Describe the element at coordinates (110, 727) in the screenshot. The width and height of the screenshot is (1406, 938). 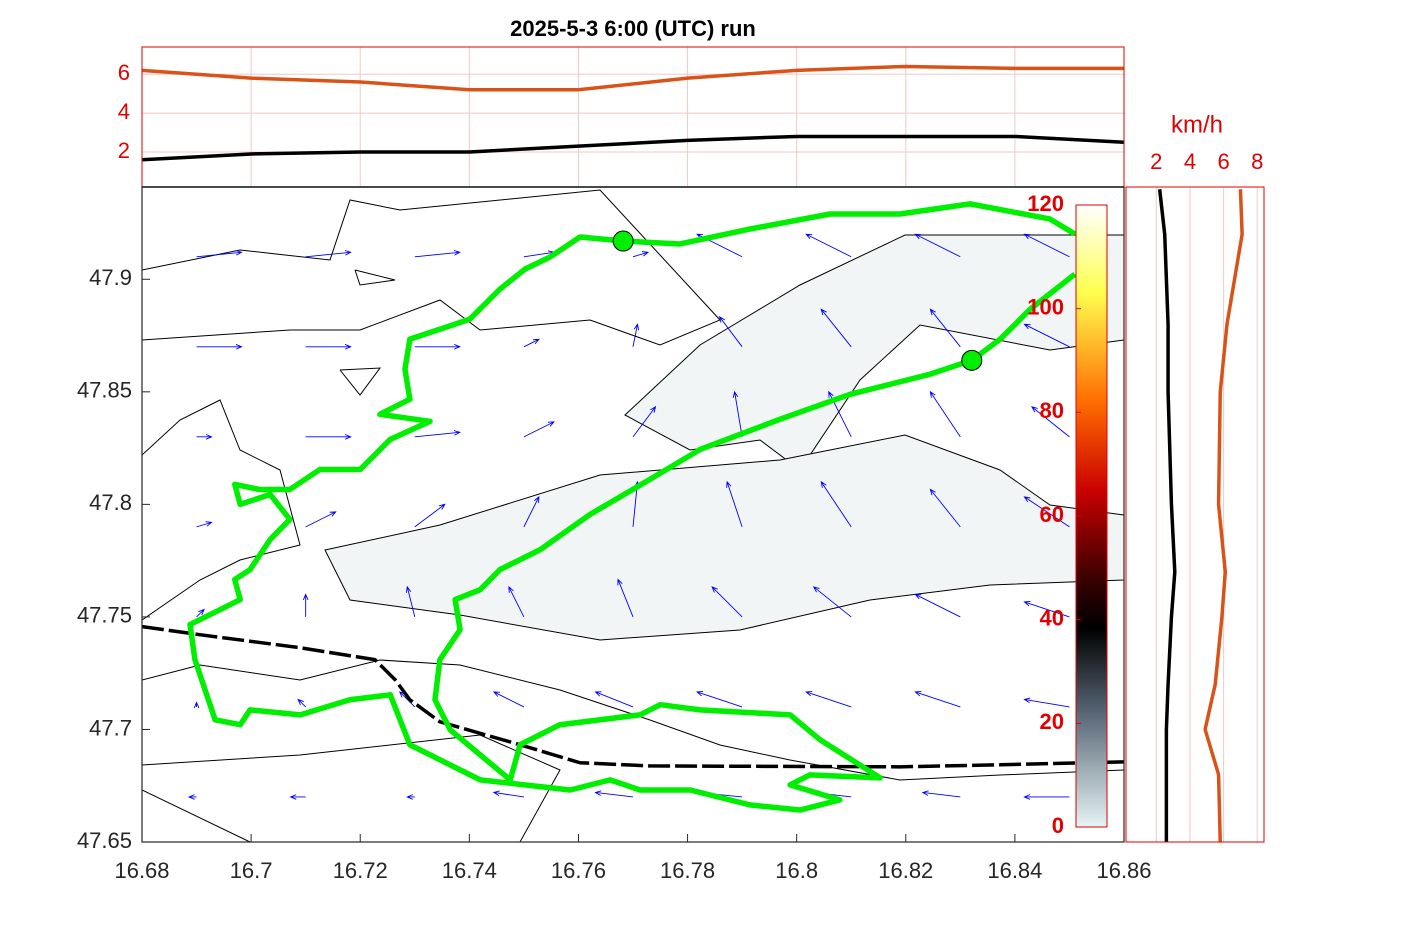
I see `y-tick-label: 47.7` at that location.